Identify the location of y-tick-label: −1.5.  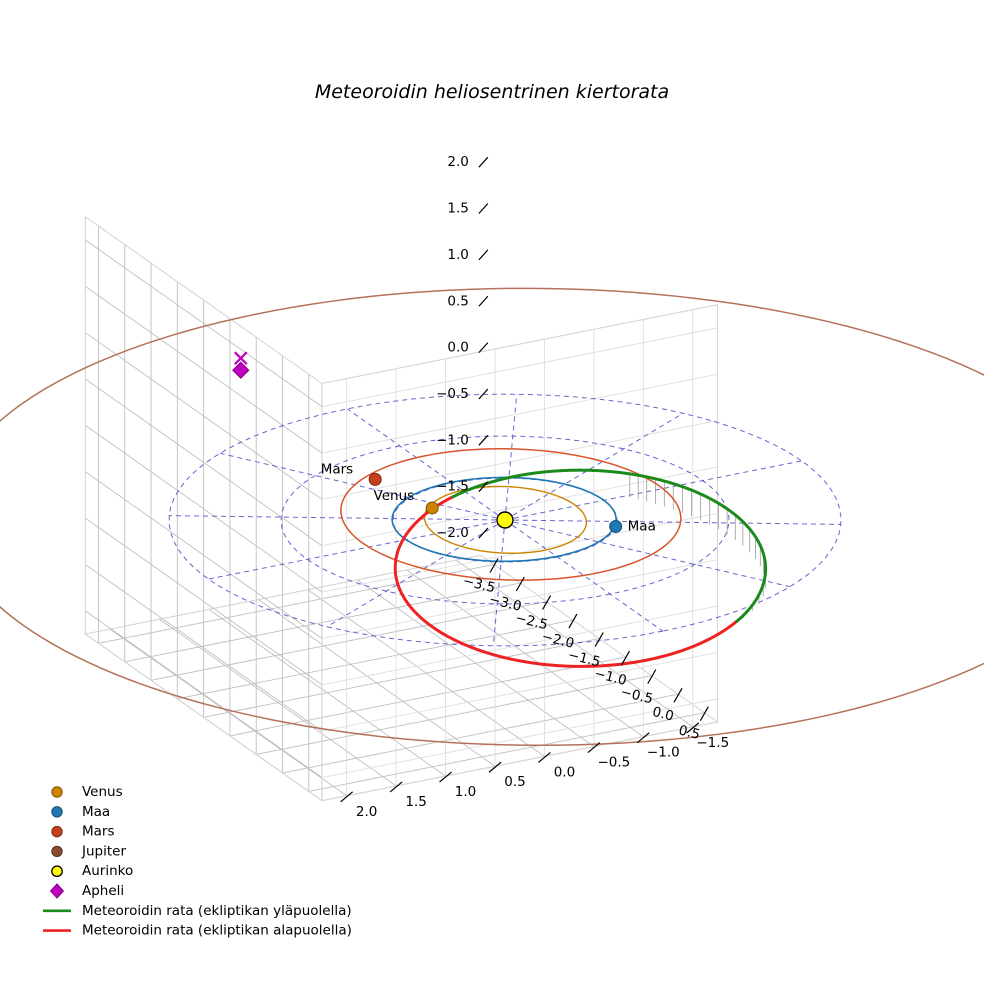
(712, 743).